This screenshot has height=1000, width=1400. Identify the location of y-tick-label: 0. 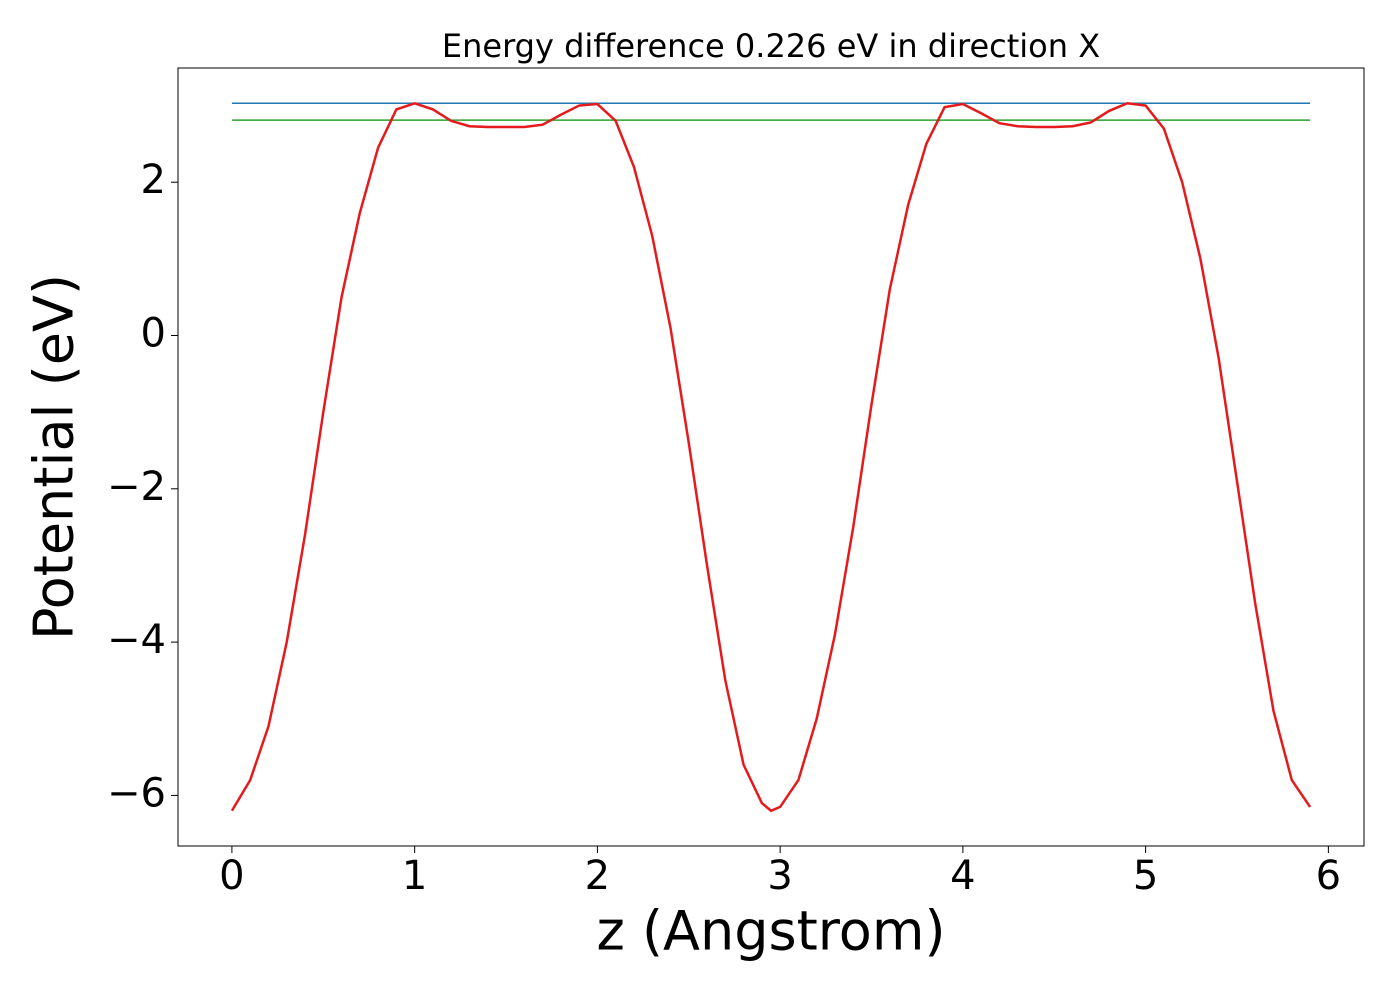
(153, 334).